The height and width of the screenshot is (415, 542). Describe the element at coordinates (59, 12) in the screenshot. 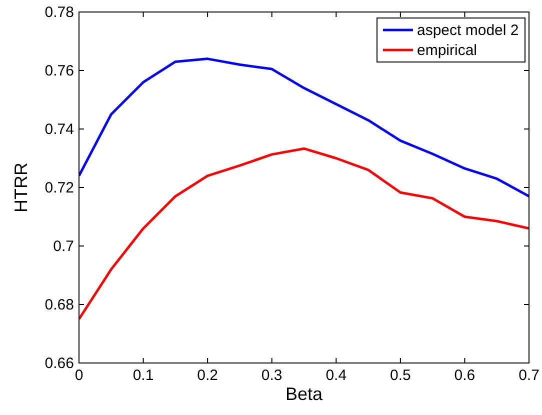

I see `y-tick-label: 0.78` at that location.